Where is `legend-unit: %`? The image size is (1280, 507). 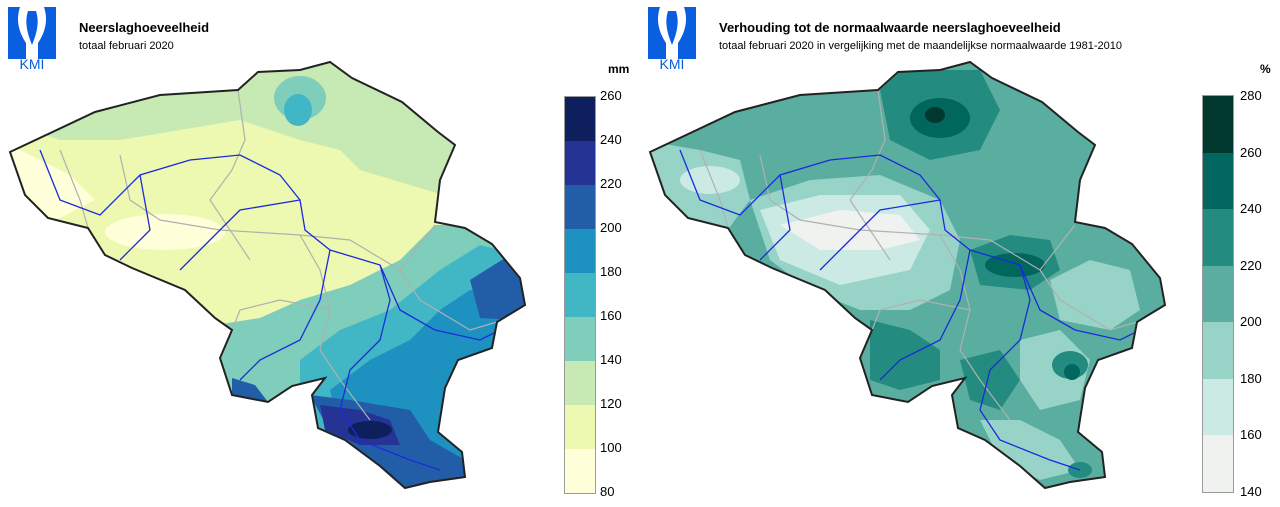
legend-unit: % is located at coordinates (1265, 69).